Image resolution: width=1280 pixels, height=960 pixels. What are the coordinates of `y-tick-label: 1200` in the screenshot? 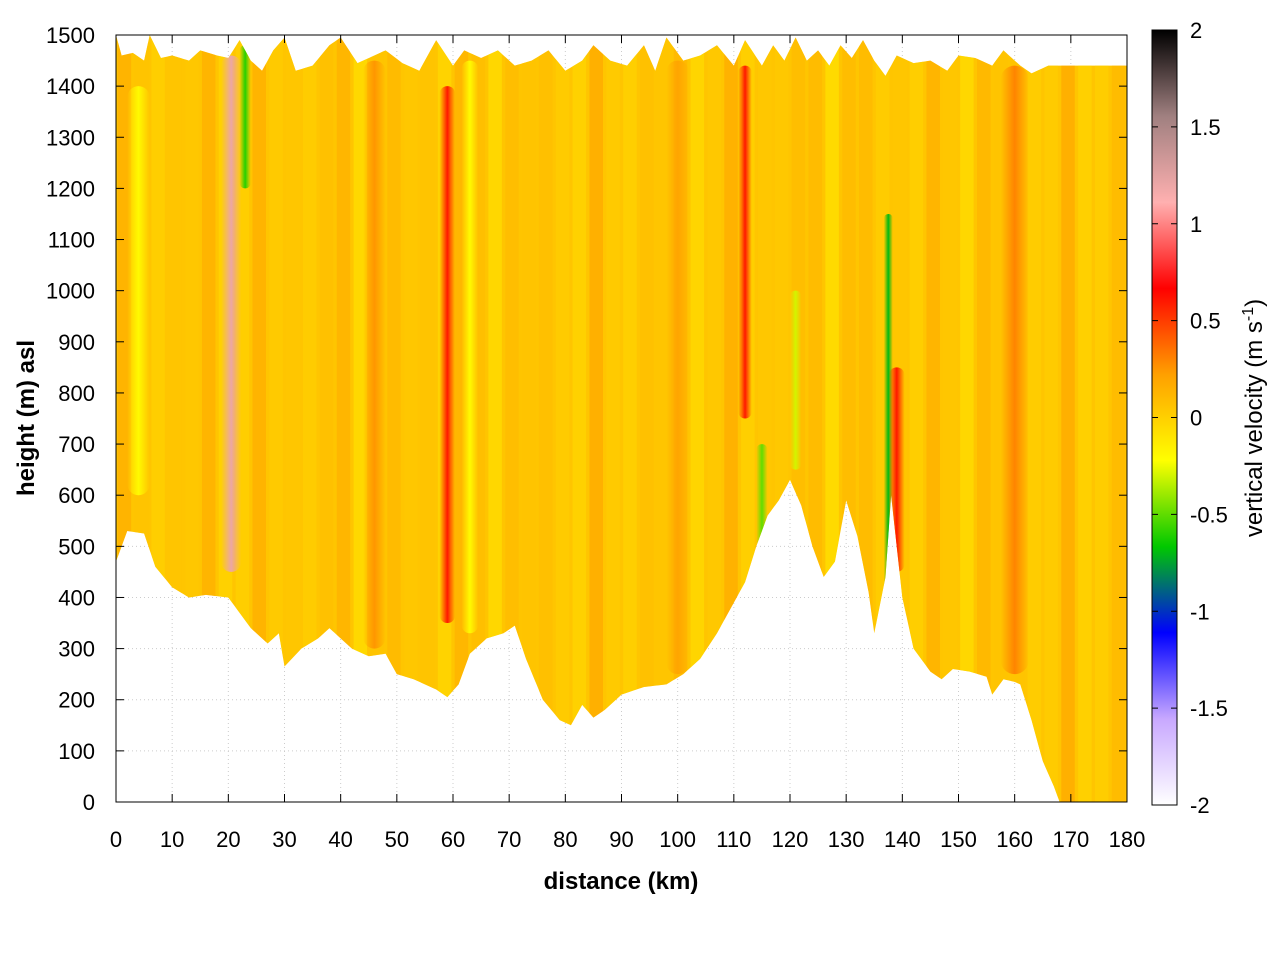 It's located at (70, 188).